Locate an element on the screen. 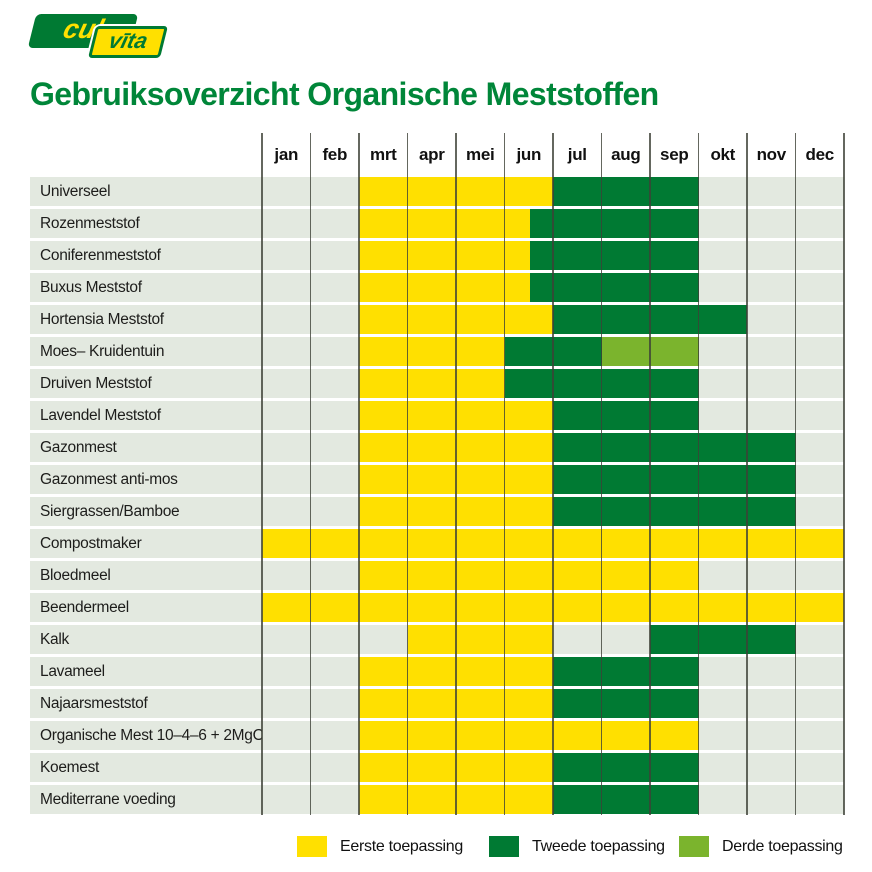 The width and height of the screenshot is (872, 872). table-row: Compostmaker is located at coordinates (437, 543).